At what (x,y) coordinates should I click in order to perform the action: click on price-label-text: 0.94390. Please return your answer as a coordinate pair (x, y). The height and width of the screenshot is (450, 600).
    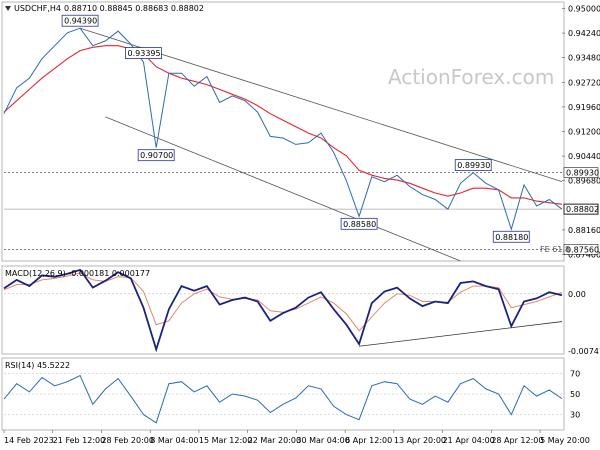
    Looking at the image, I should click on (80, 21).